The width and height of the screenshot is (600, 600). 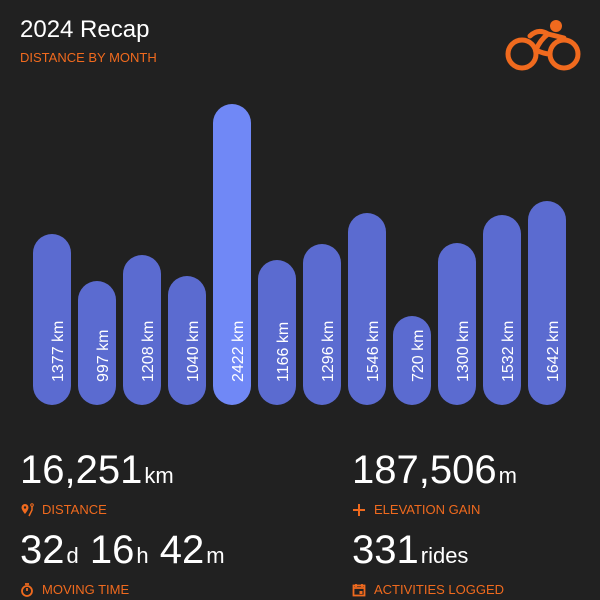 I want to click on stat-number: 16, so click(x=112, y=550).